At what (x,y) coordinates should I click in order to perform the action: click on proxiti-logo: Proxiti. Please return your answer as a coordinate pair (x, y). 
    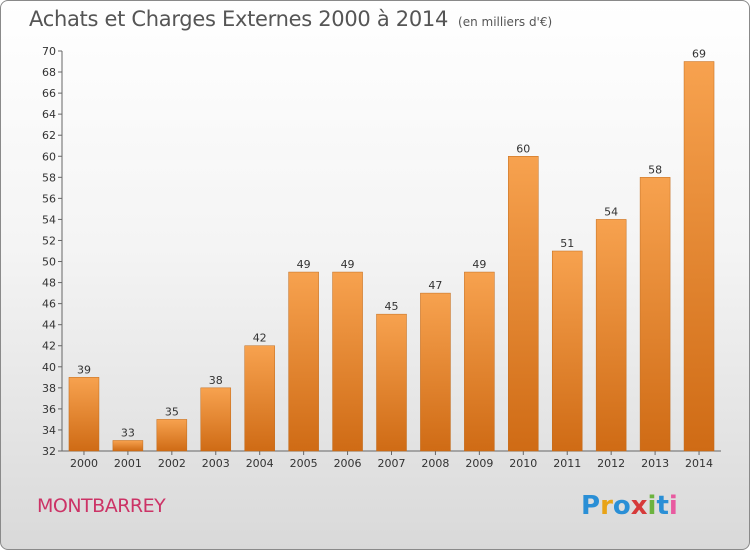
    Looking at the image, I should click on (629, 506).